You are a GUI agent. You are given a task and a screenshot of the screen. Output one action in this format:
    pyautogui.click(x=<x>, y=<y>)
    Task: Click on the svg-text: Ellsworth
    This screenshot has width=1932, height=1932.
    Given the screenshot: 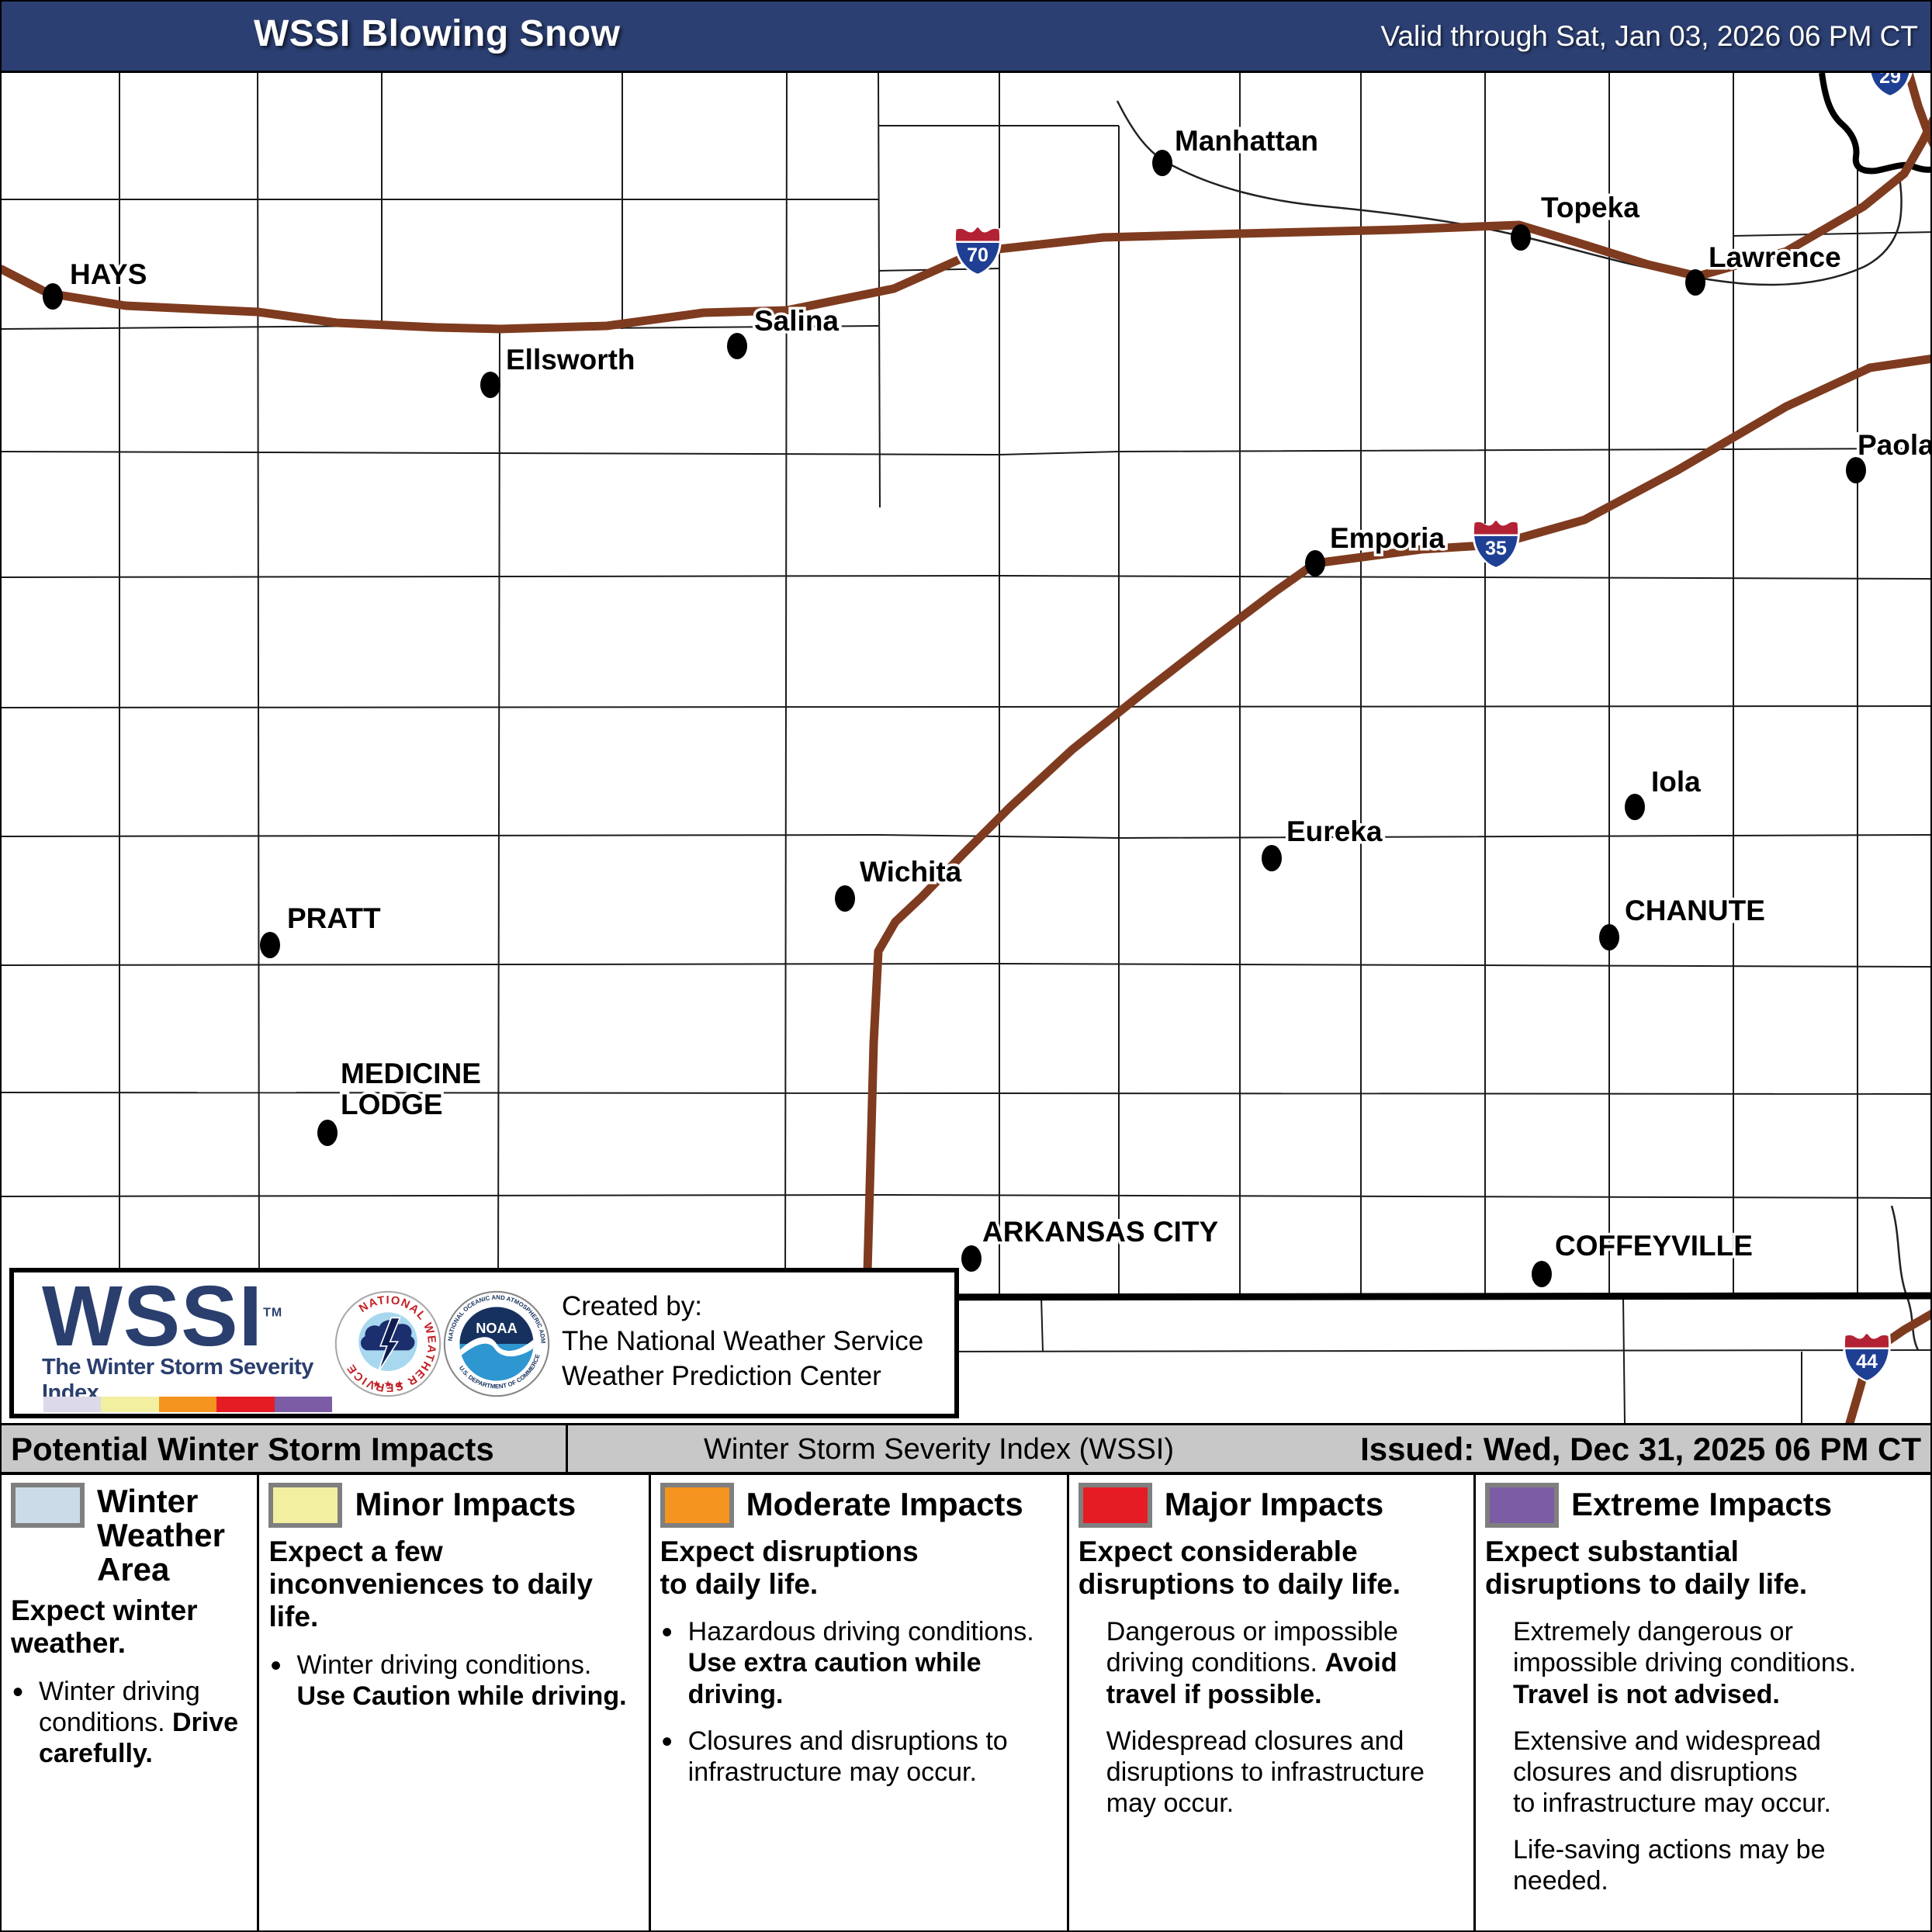 What is the action you would take?
    pyautogui.click(x=570, y=360)
    